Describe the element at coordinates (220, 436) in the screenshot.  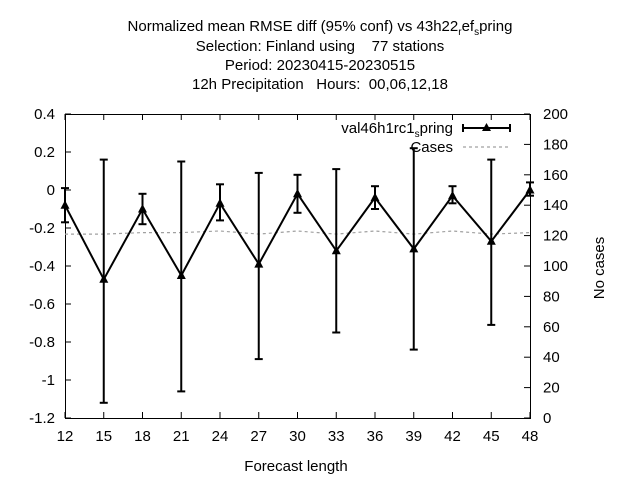
I see `x-tick-label: 24` at that location.